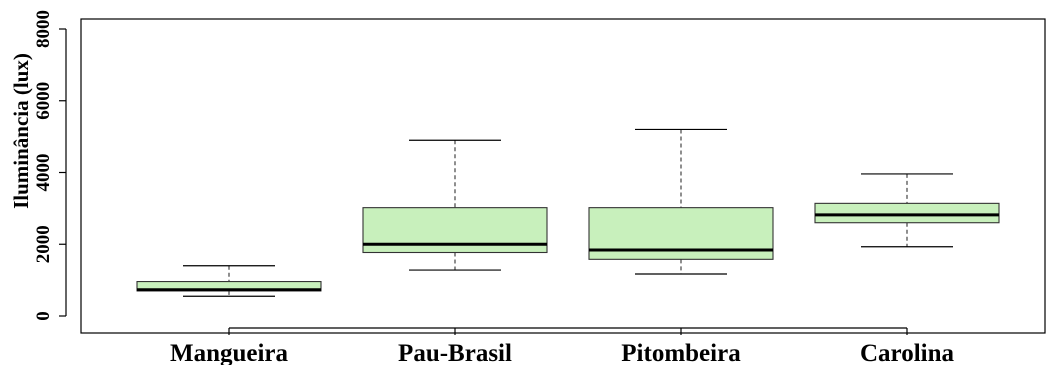 The image size is (1046, 365). Describe the element at coordinates (21, 131) in the screenshot. I see `y-axis-label: Iluminância (lux)` at that location.